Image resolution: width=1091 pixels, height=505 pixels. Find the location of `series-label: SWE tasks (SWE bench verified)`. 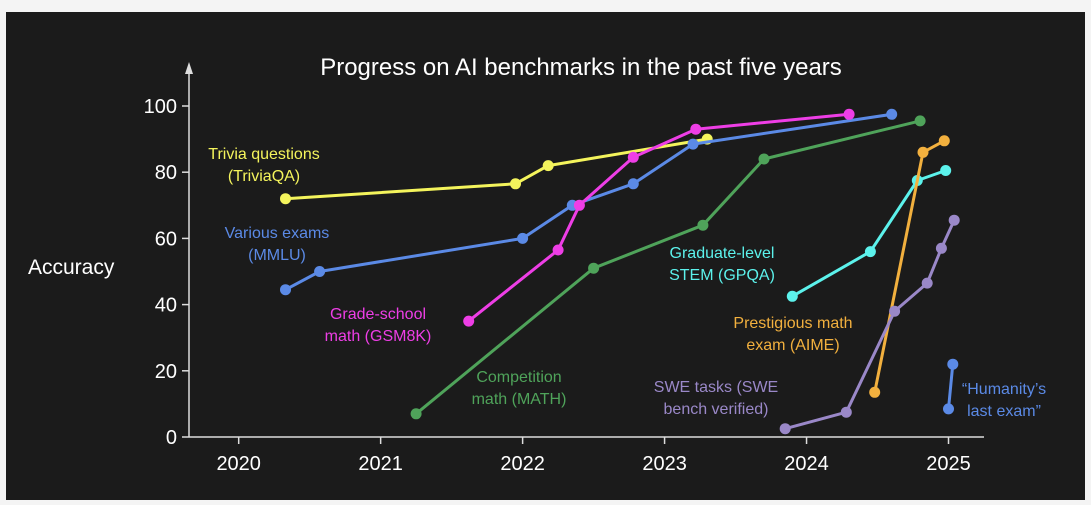

series-label: SWE tasks (SWE bench verified) is located at coordinates (716, 398).